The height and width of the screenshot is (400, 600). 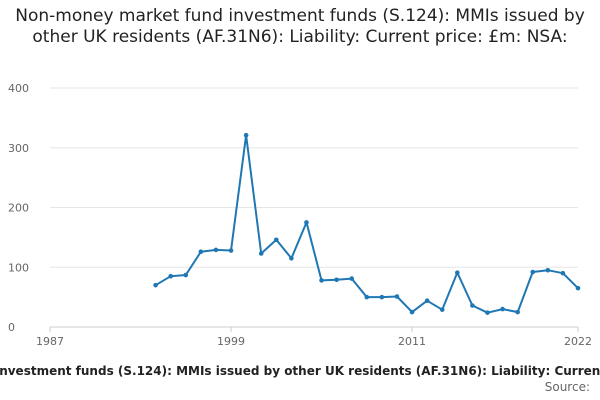 What do you see at coordinates (18, 148) in the screenshot?
I see `y-tick-label: 300` at bounding box center [18, 148].